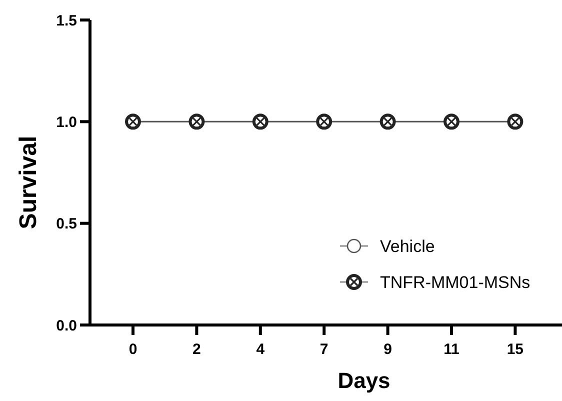 Image resolution: width=562 pixels, height=401 pixels. What do you see at coordinates (388, 349) in the screenshot?
I see `x-tick-label: 9` at bounding box center [388, 349].